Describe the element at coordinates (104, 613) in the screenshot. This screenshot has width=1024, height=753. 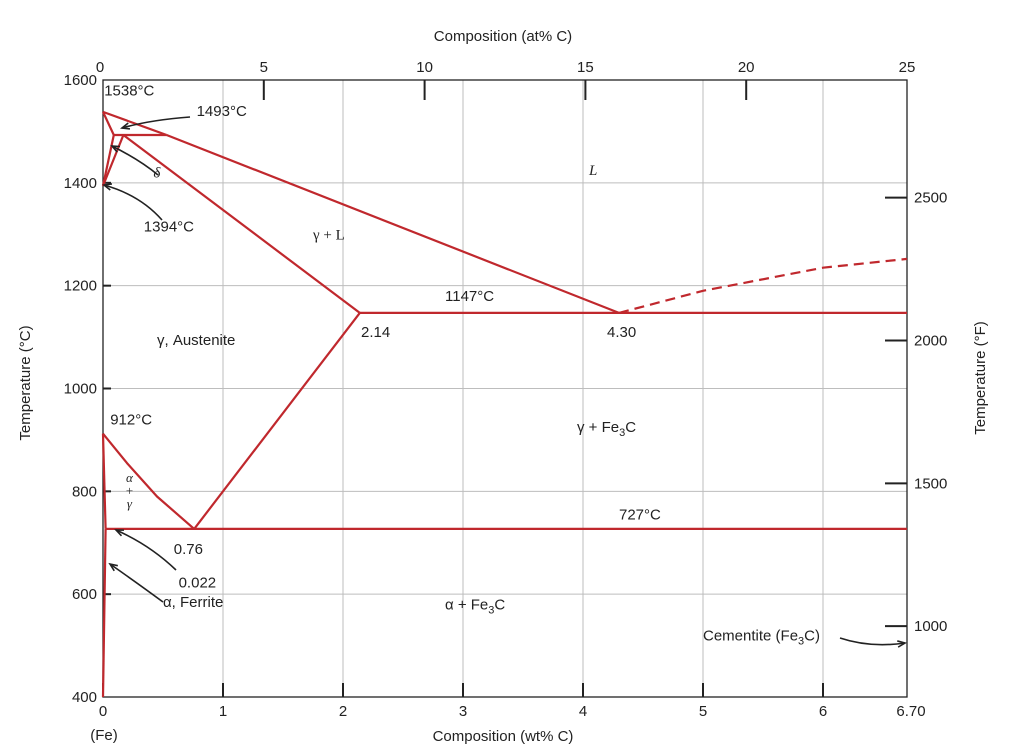
I see `phase-line-ferrite-solvus` at that location.